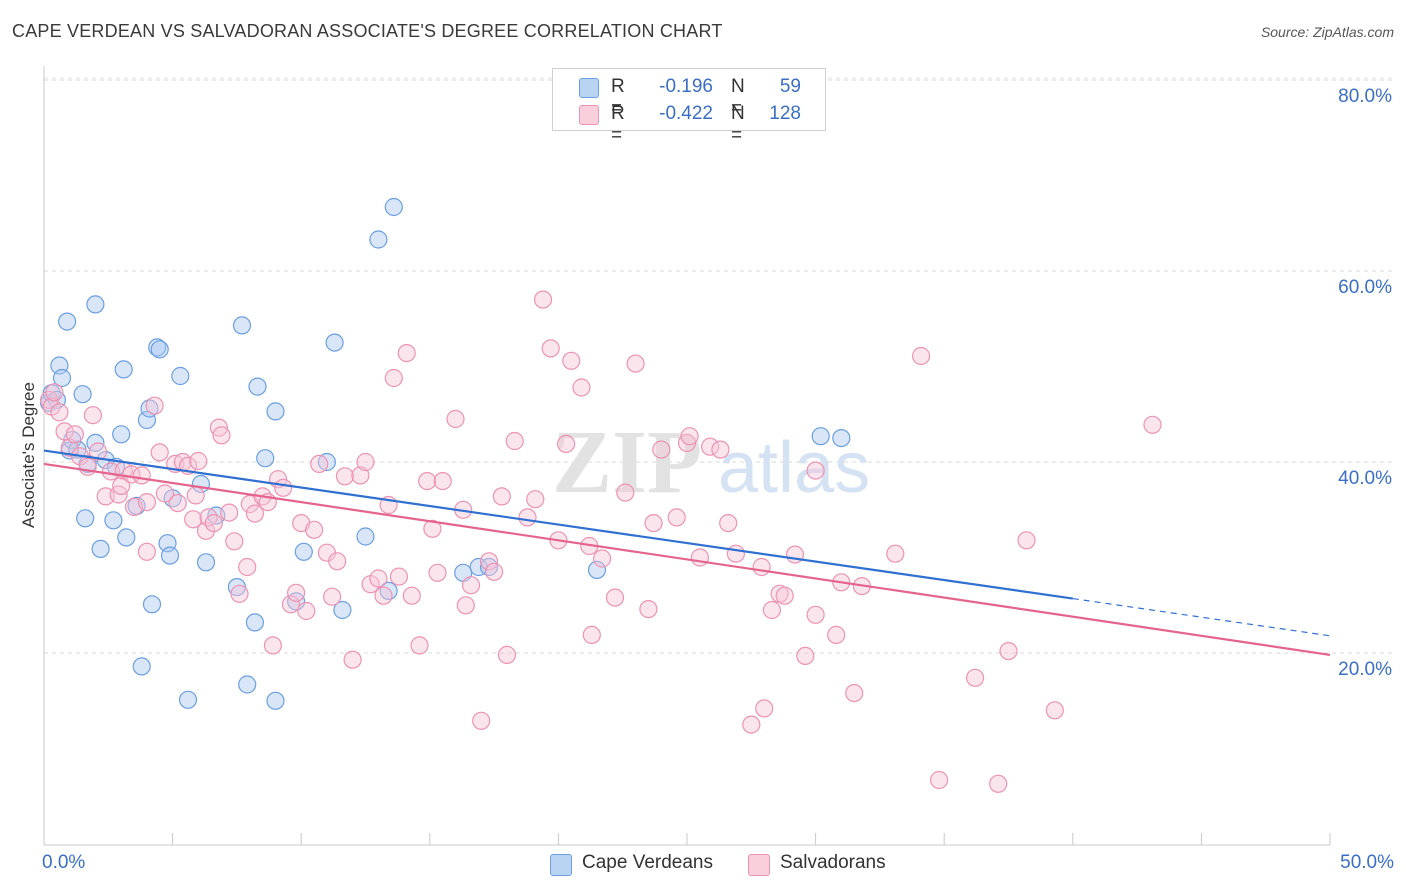 This screenshot has width=1406, height=892. I want to click on legend-label: Cape Verdeans, so click(647, 862).